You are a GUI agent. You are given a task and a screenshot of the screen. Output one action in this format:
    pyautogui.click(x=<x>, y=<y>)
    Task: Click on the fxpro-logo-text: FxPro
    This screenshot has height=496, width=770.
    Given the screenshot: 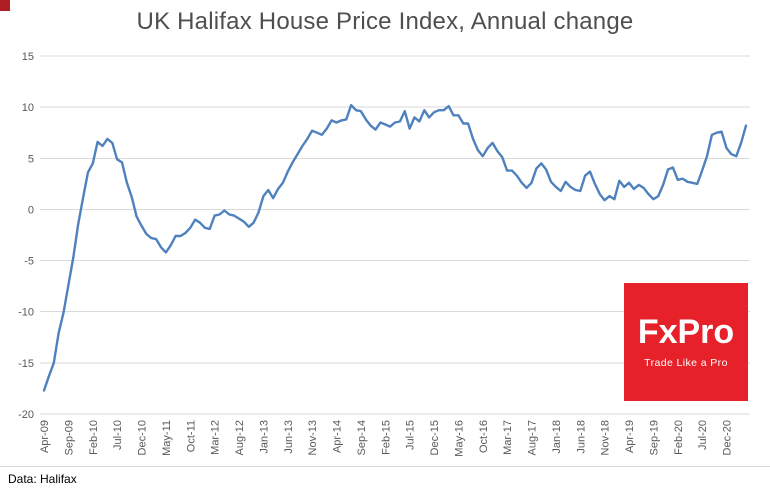 What is the action you would take?
    pyautogui.click(x=686, y=332)
    